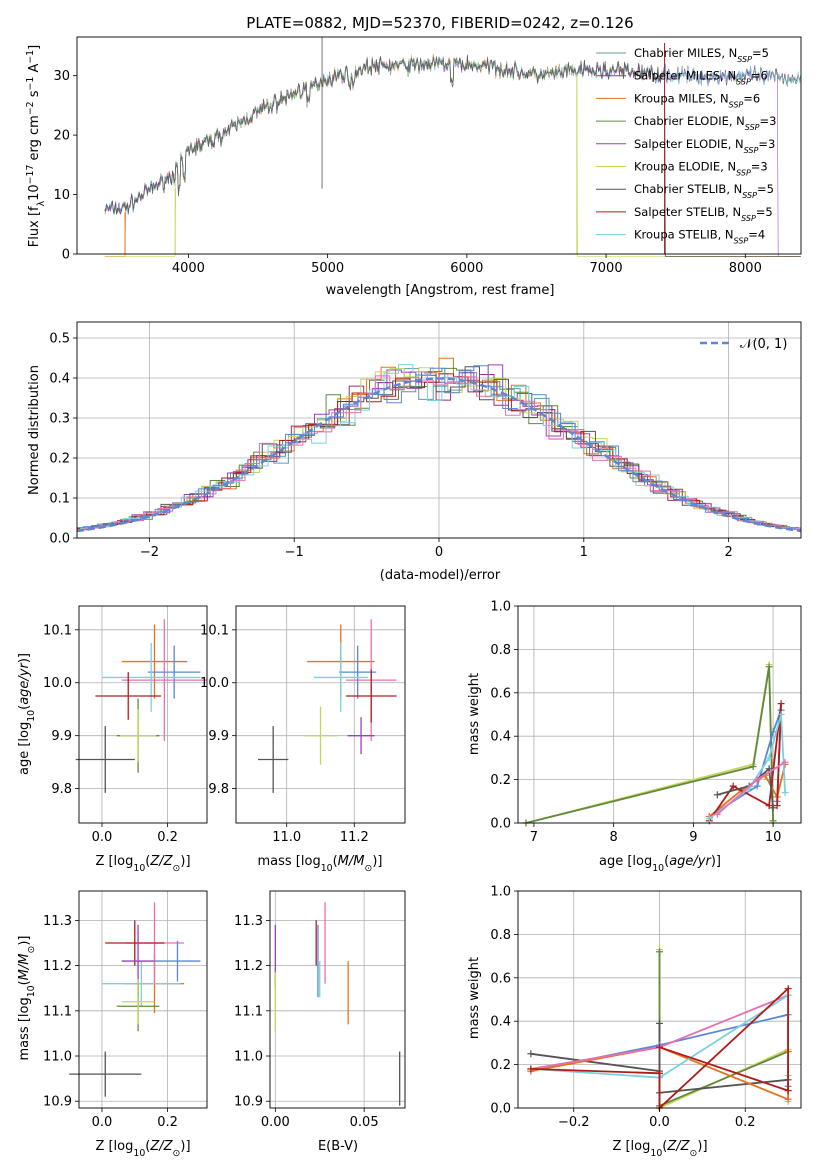 Image resolution: width=819 pixels, height=1170 pixels. I want to click on axes-weight_vs_Z: −0.2 0.0 0.2 0.0 0.2 0.4 0.6 0.8 1.0, so click(646, 1007).